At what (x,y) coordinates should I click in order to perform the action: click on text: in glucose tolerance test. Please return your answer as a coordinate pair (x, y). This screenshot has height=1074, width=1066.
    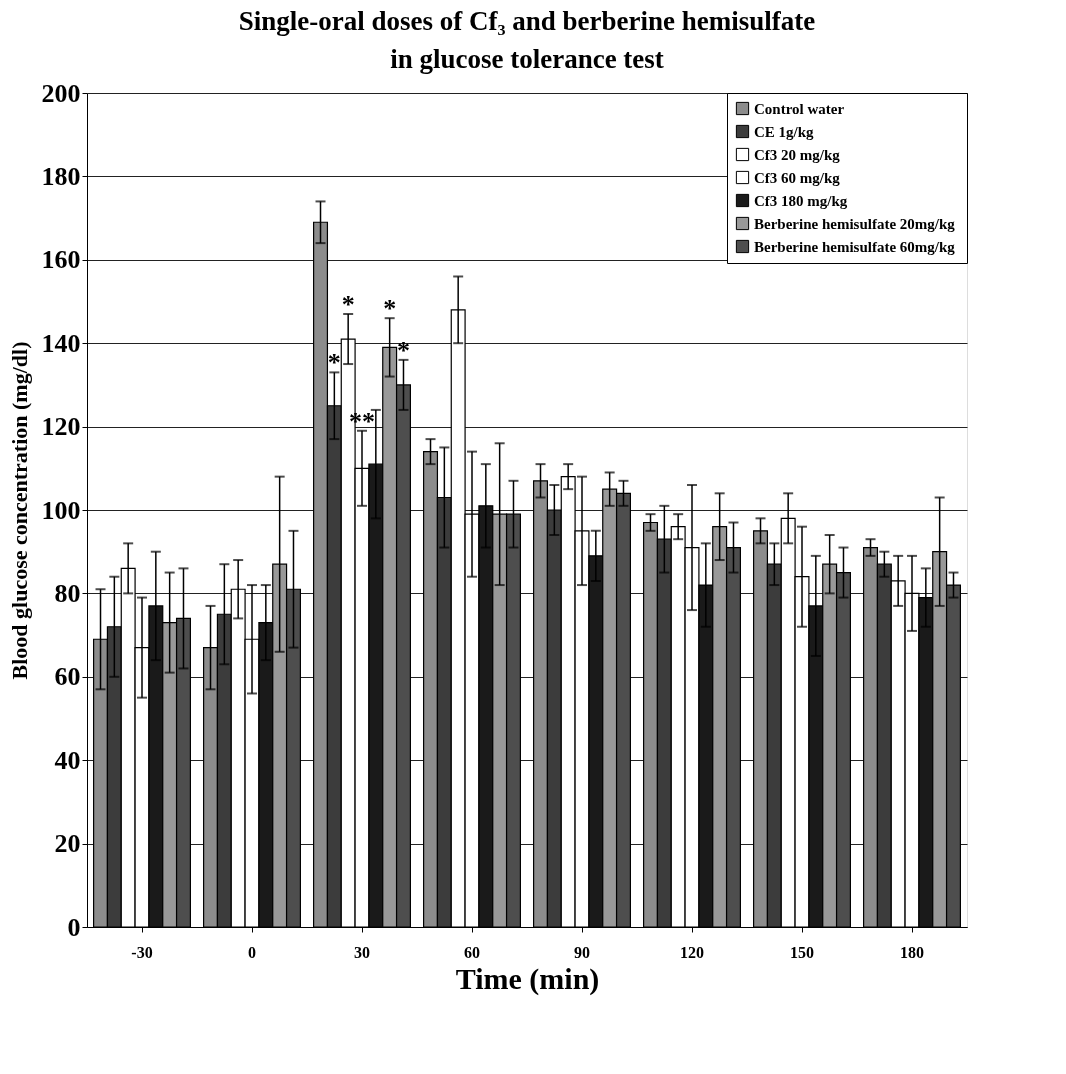
    Looking at the image, I should click on (527, 59).